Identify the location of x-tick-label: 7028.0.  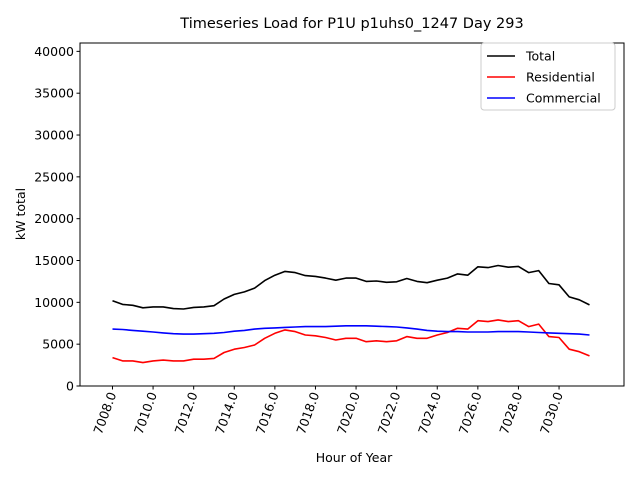
(510, 413).